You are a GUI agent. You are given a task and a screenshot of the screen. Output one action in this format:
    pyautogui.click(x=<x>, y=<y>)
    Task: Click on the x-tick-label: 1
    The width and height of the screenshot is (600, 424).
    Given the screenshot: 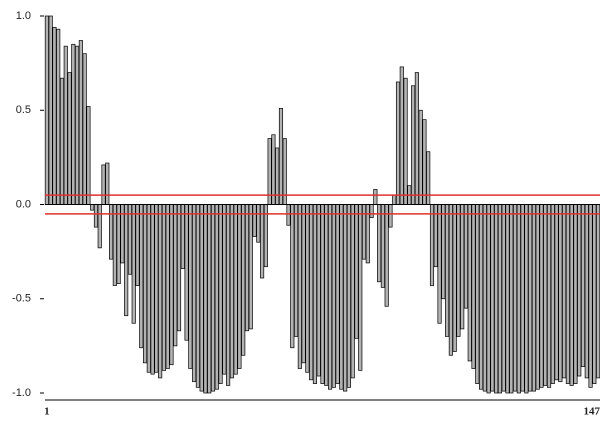 What is the action you would take?
    pyautogui.click(x=47, y=412)
    